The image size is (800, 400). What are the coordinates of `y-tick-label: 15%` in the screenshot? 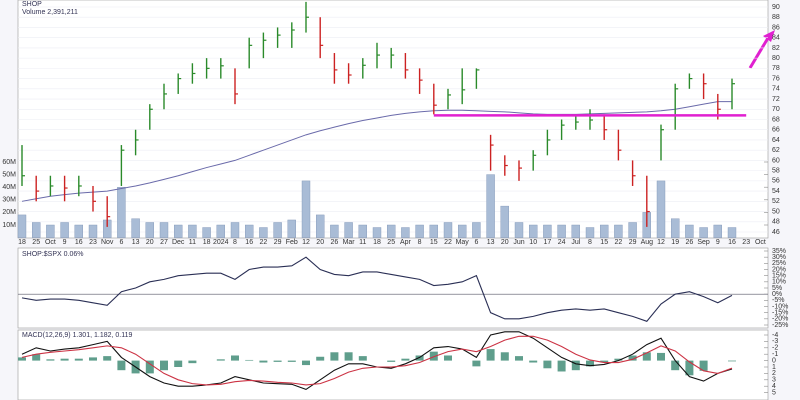 It's located at (779, 276).